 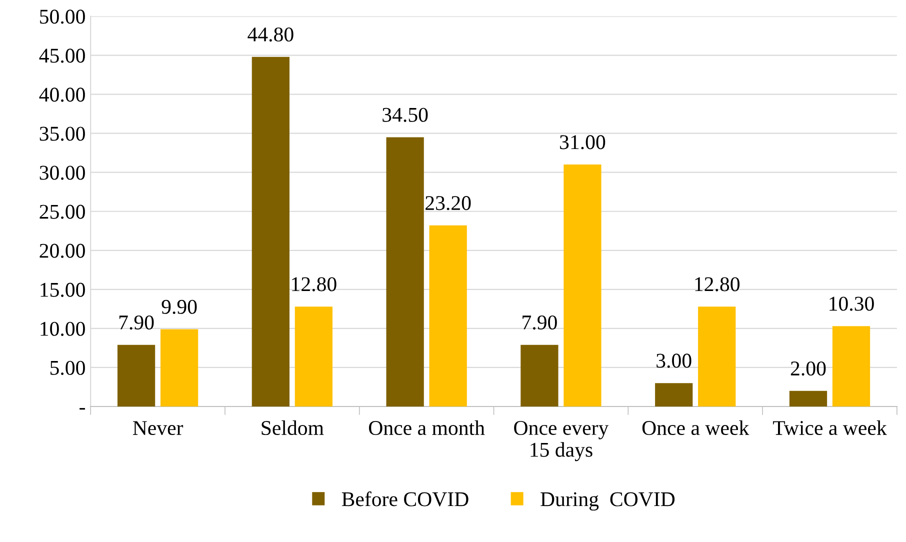 What do you see at coordinates (67, 367) in the screenshot?
I see `y-tick-label: 5.00` at bounding box center [67, 367].